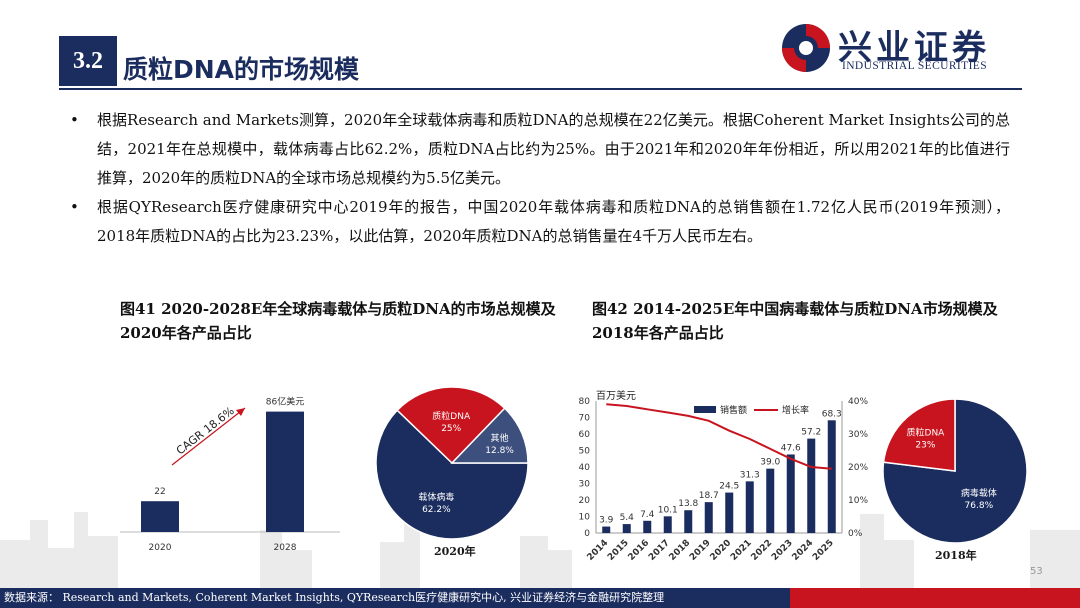 The image size is (1080, 608). What do you see at coordinates (858, 501) in the screenshot?
I see `y2-tick-label: 10%` at bounding box center [858, 501].